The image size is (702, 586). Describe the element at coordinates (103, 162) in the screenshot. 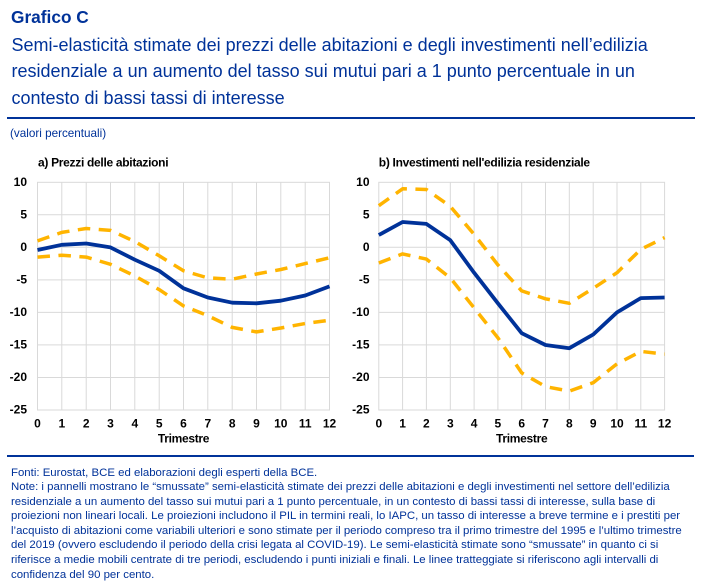

I see `svg-text: a) Prezzi delle abitazioni` at that location.